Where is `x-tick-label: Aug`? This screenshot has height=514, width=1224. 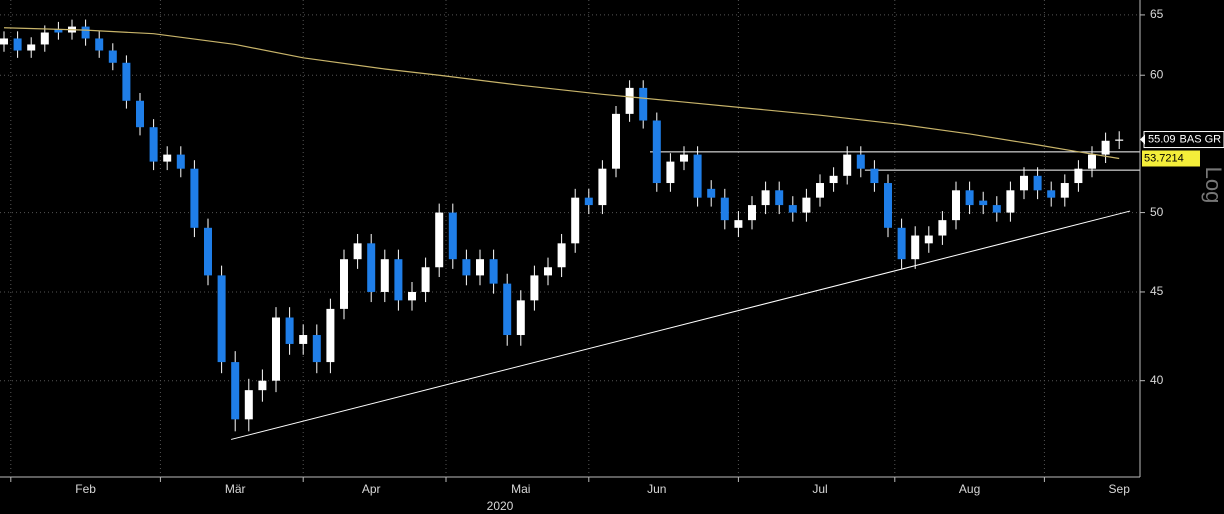 x-tick-label: Aug is located at coordinates (969, 489).